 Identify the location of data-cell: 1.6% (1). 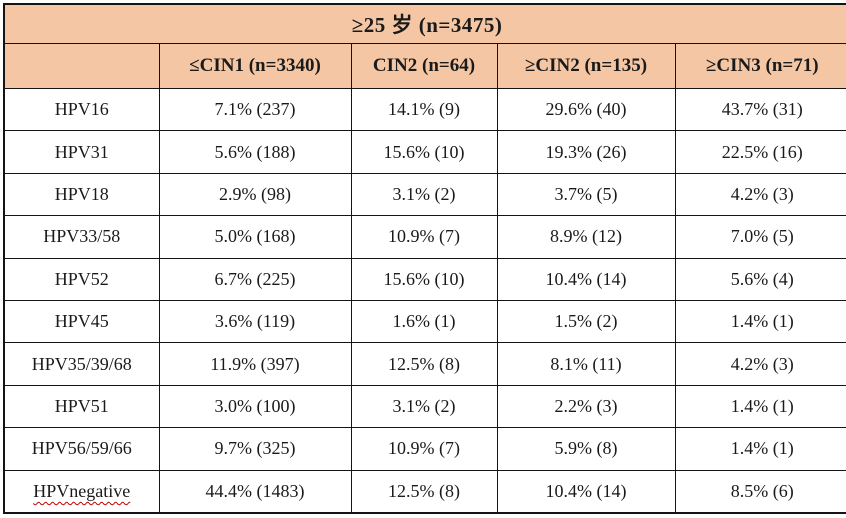
(424, 321).